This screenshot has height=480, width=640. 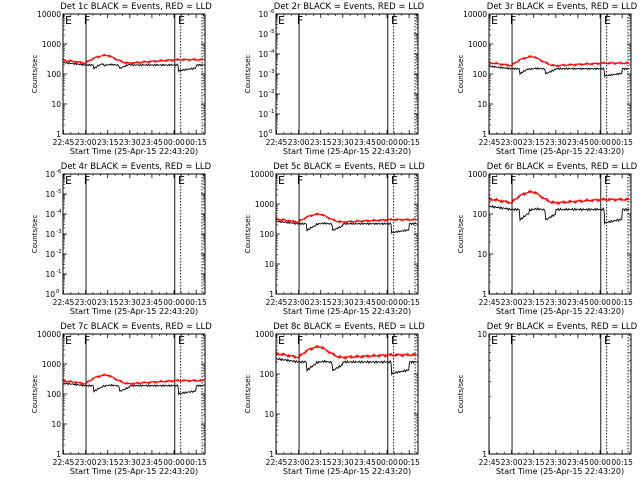 I want to click on y-tick-exponent: -5, so click(x=59, y=192).